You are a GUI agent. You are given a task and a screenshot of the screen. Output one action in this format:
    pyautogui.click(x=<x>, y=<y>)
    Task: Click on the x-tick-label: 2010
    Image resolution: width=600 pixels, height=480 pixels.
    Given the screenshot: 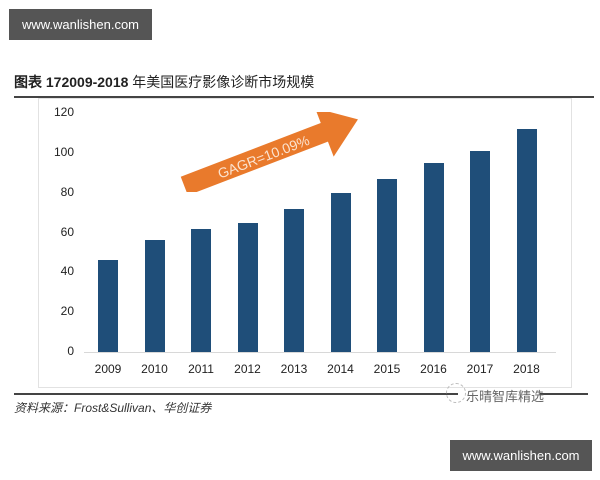 What is the action you would take?
    pyautogui.click(x=154, y=369)
    